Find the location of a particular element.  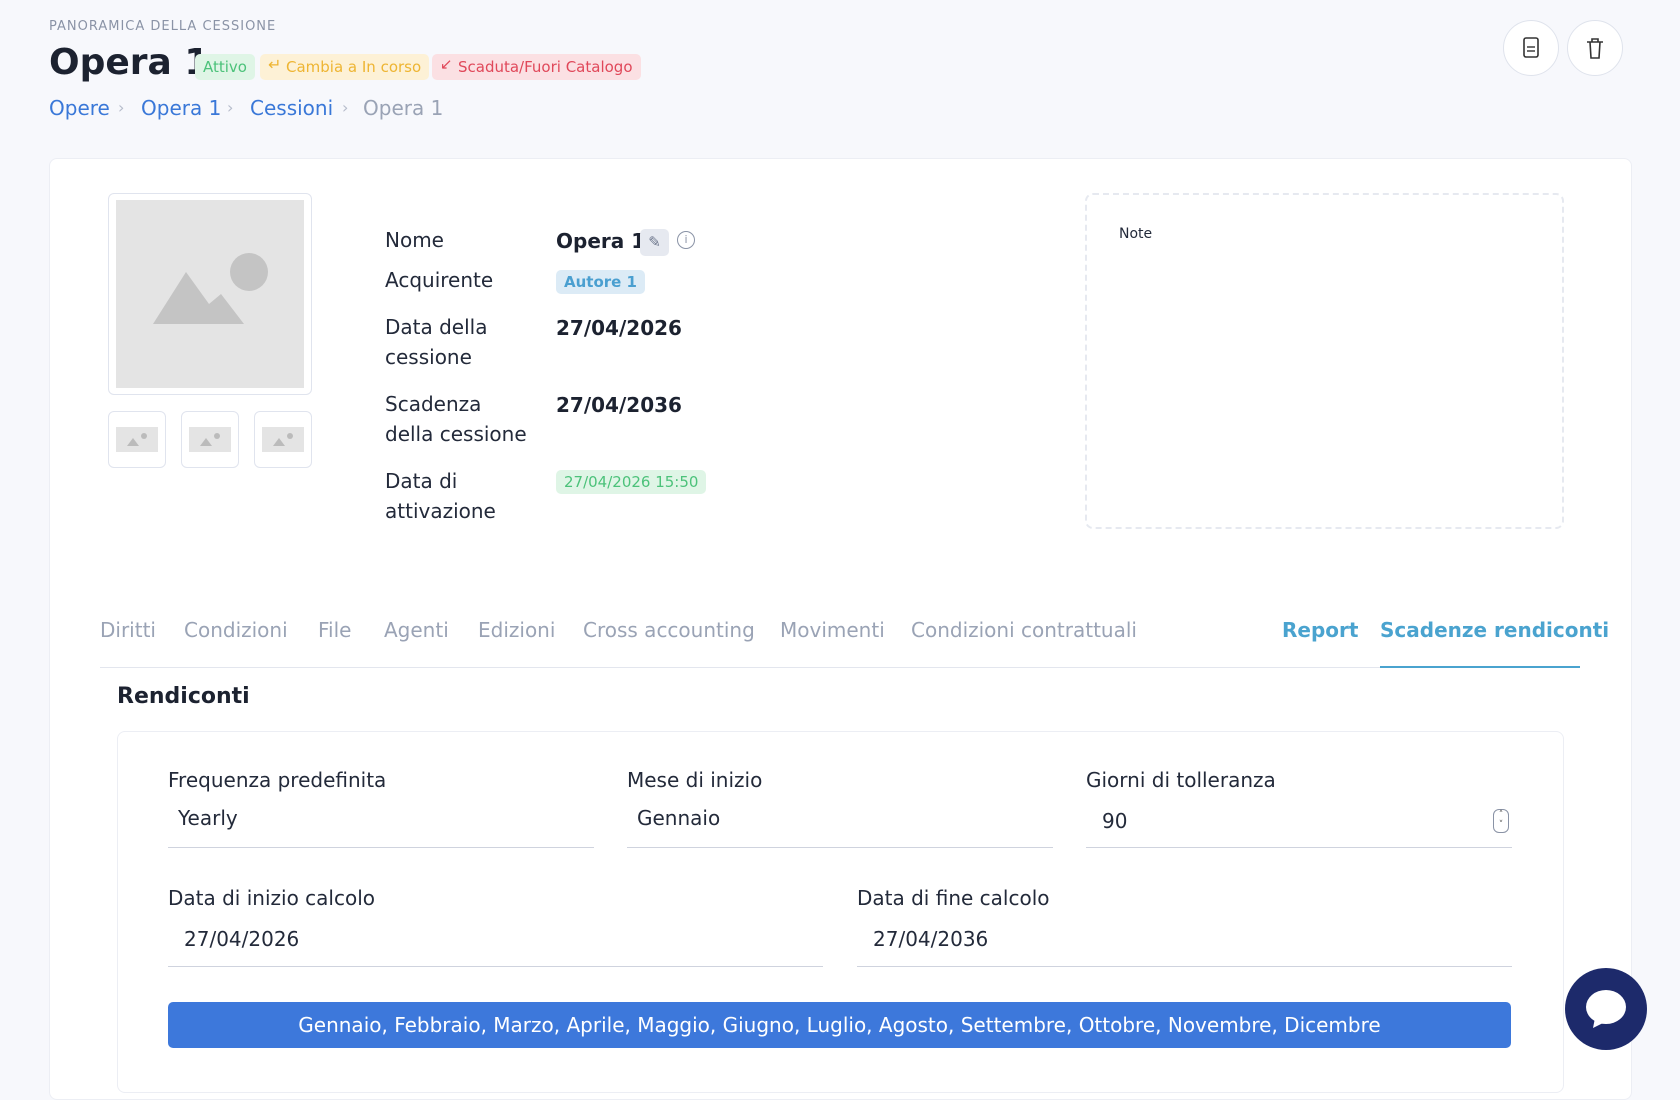

document-button is located at coordinates (1531, 48).